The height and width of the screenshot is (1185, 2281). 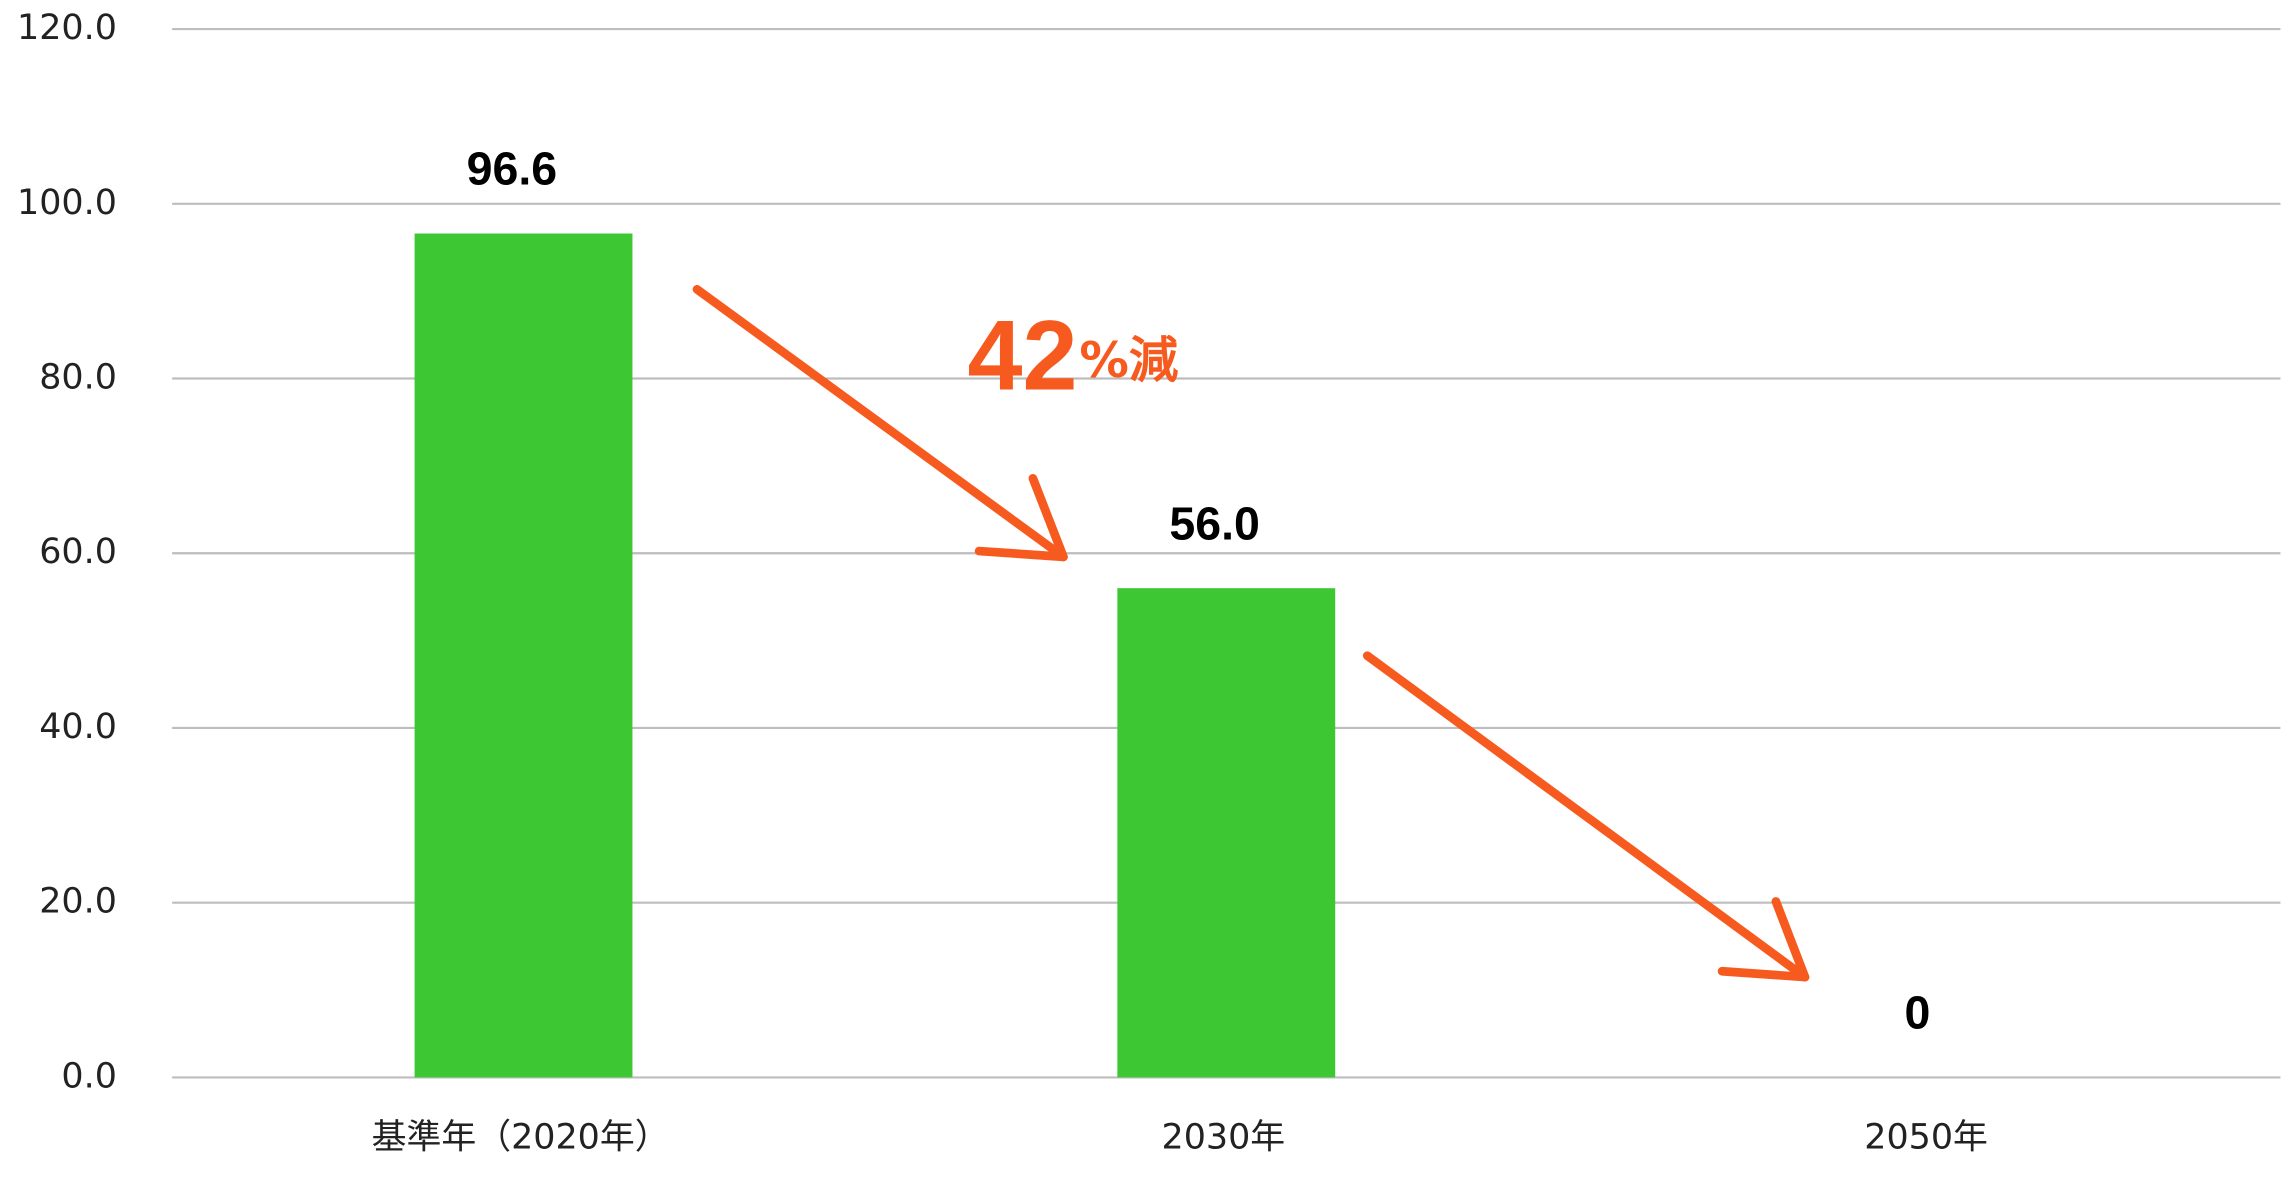 I want to click on x-tick-label: 基準年（2020年）, so click(x=521, y=1137).